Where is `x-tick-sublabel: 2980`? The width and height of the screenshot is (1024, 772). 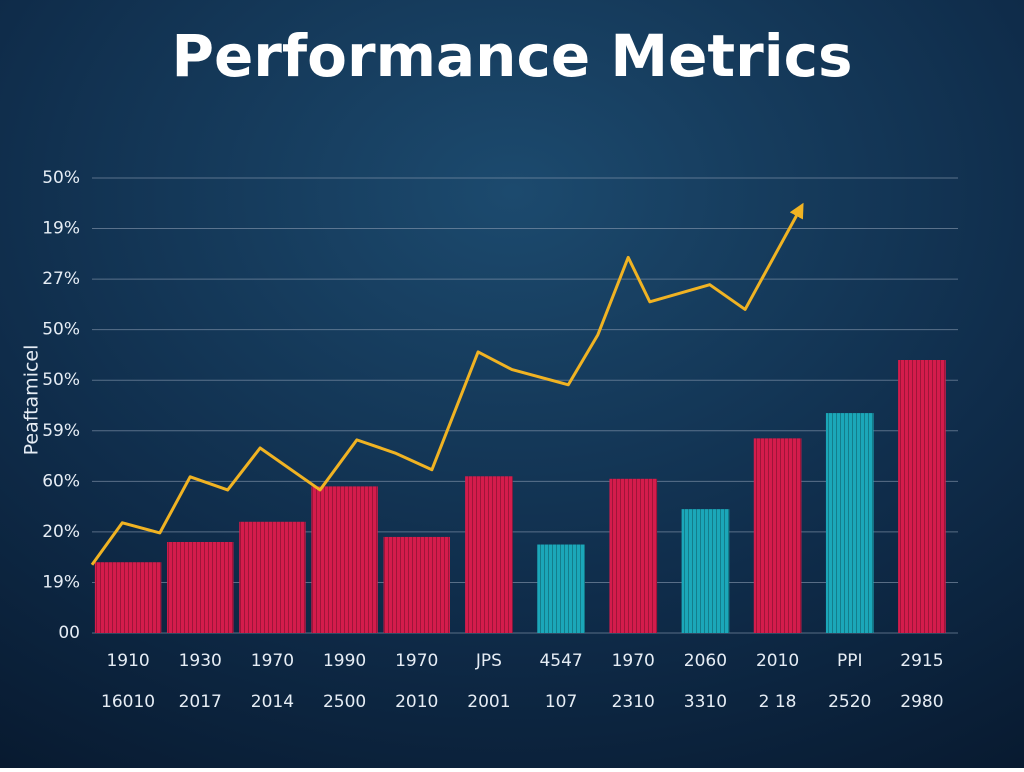 x-tick-sublabel: 2980 is located at coordinates (921, 702).